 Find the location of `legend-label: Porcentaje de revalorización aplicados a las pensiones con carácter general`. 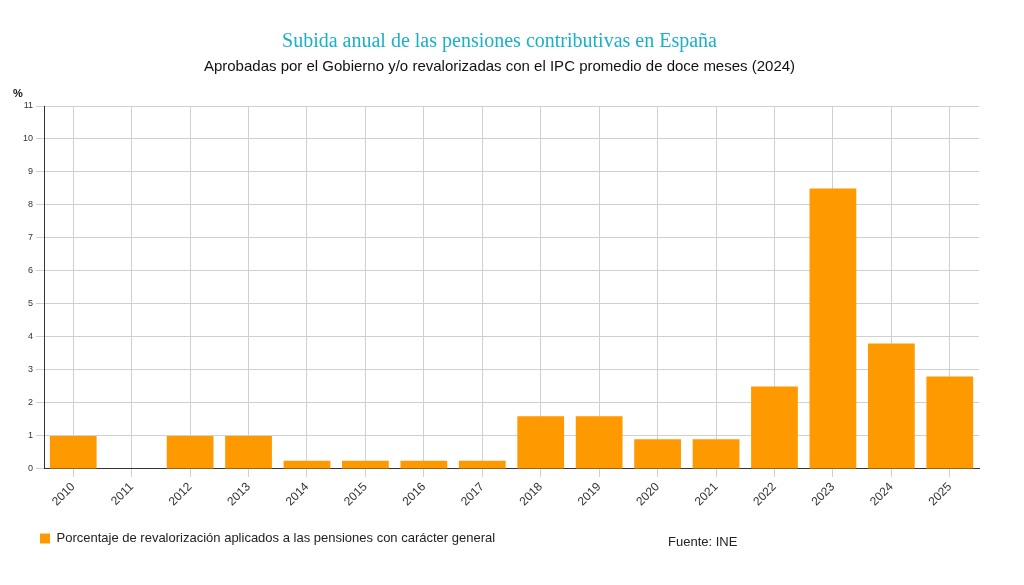

legend-label: Porcentaje de revalorización aplicados a las pensiones con carácter general is located at coordinates (276, 538).